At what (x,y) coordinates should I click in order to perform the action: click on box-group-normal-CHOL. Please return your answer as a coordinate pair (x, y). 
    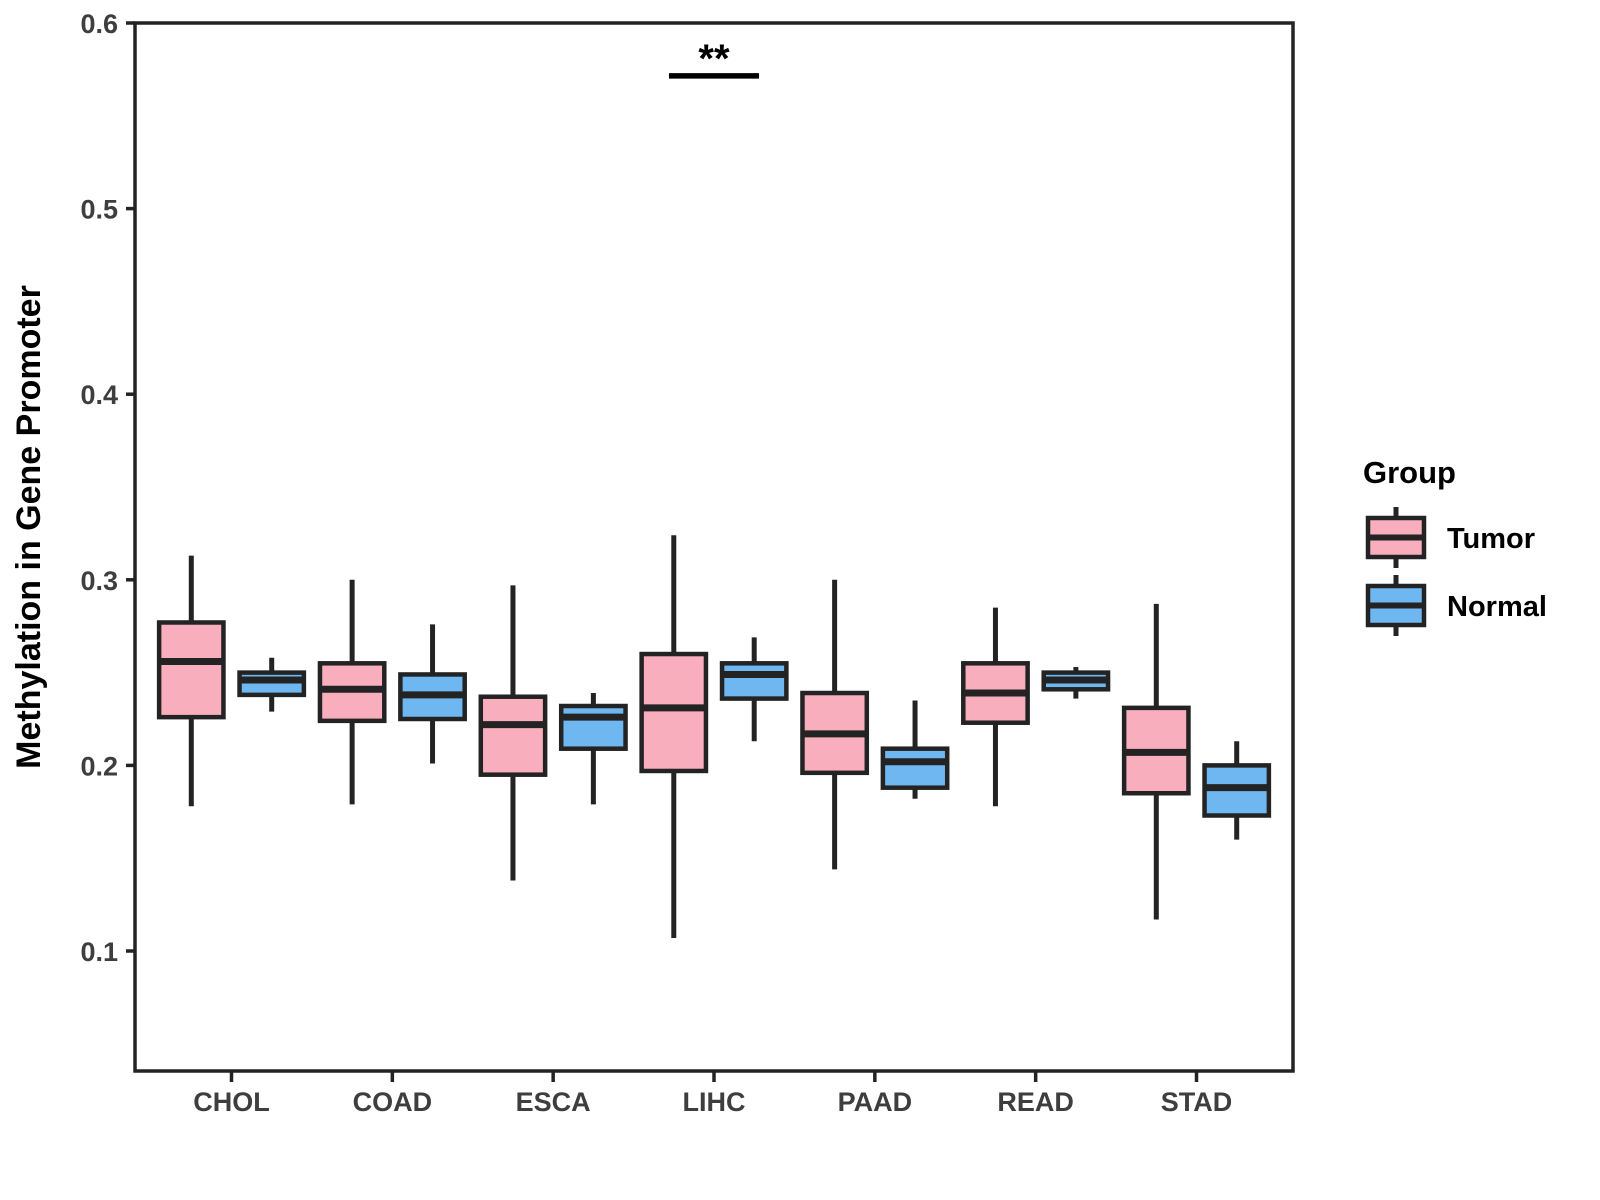
    Looking at the image, I should click on (272, 684).